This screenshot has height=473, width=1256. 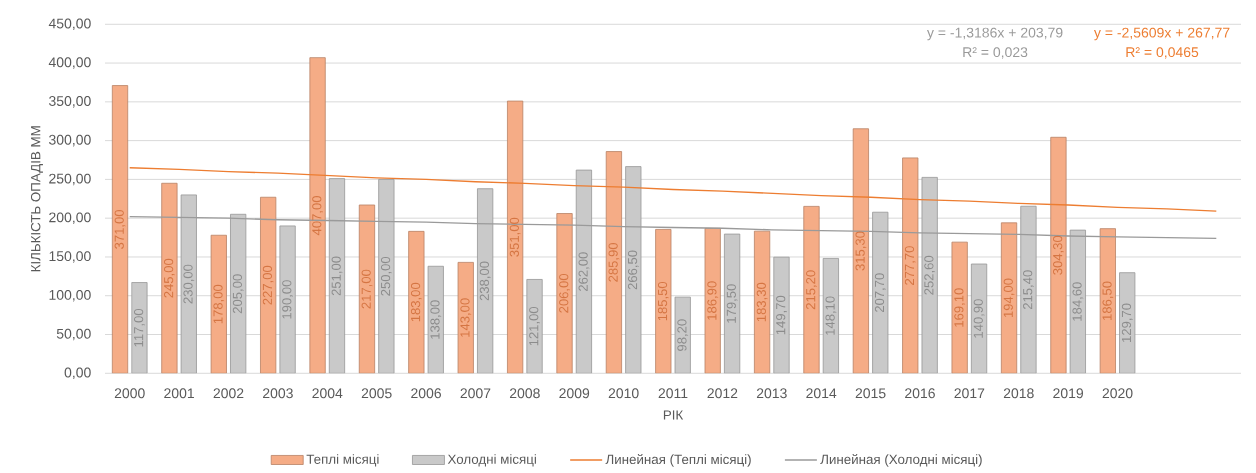 I want to click on data-label: 277,70, so click(x=910, y=265).